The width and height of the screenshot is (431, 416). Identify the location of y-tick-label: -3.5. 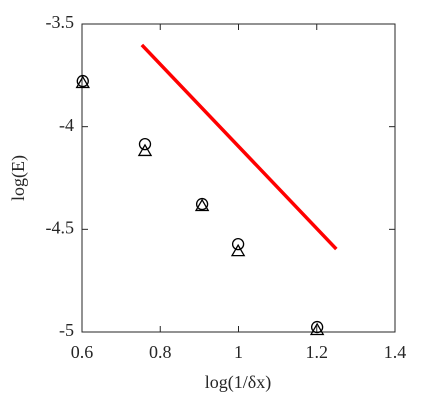
(60, 22).